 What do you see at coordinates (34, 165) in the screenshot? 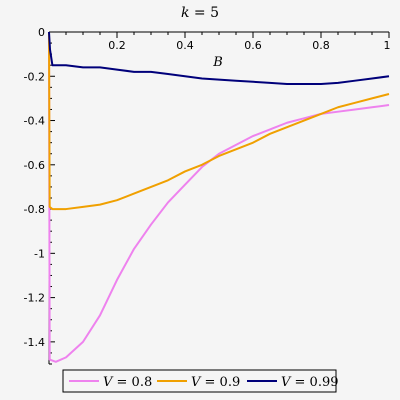
I see `y-tick-label: -0.6` at bounding box center [34, 165].